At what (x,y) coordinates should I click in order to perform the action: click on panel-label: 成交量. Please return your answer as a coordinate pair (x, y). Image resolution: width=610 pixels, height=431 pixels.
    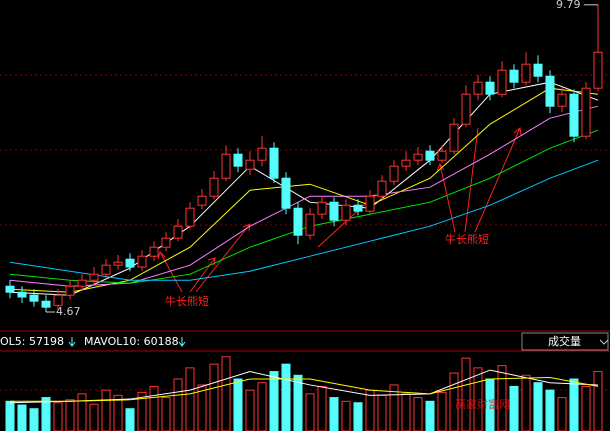
    Looking at the image, I should click on (564, 341).